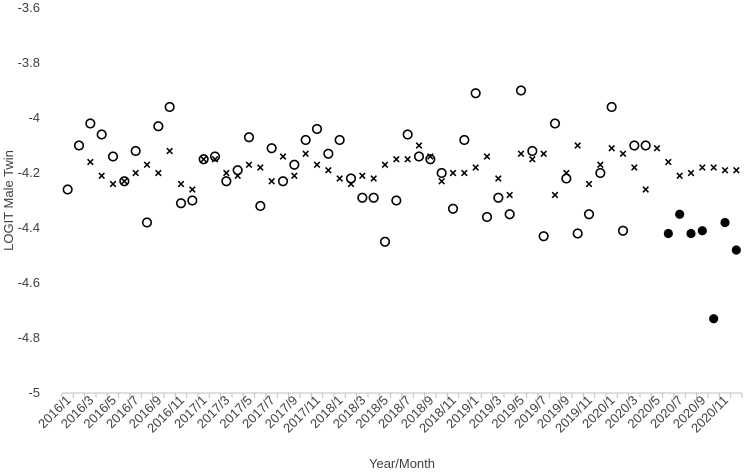 Image resolution: width=756 pixels, height=473 pixels. I want to click on y-axis-title: LOGIT Male Twin, so click(8, 200).